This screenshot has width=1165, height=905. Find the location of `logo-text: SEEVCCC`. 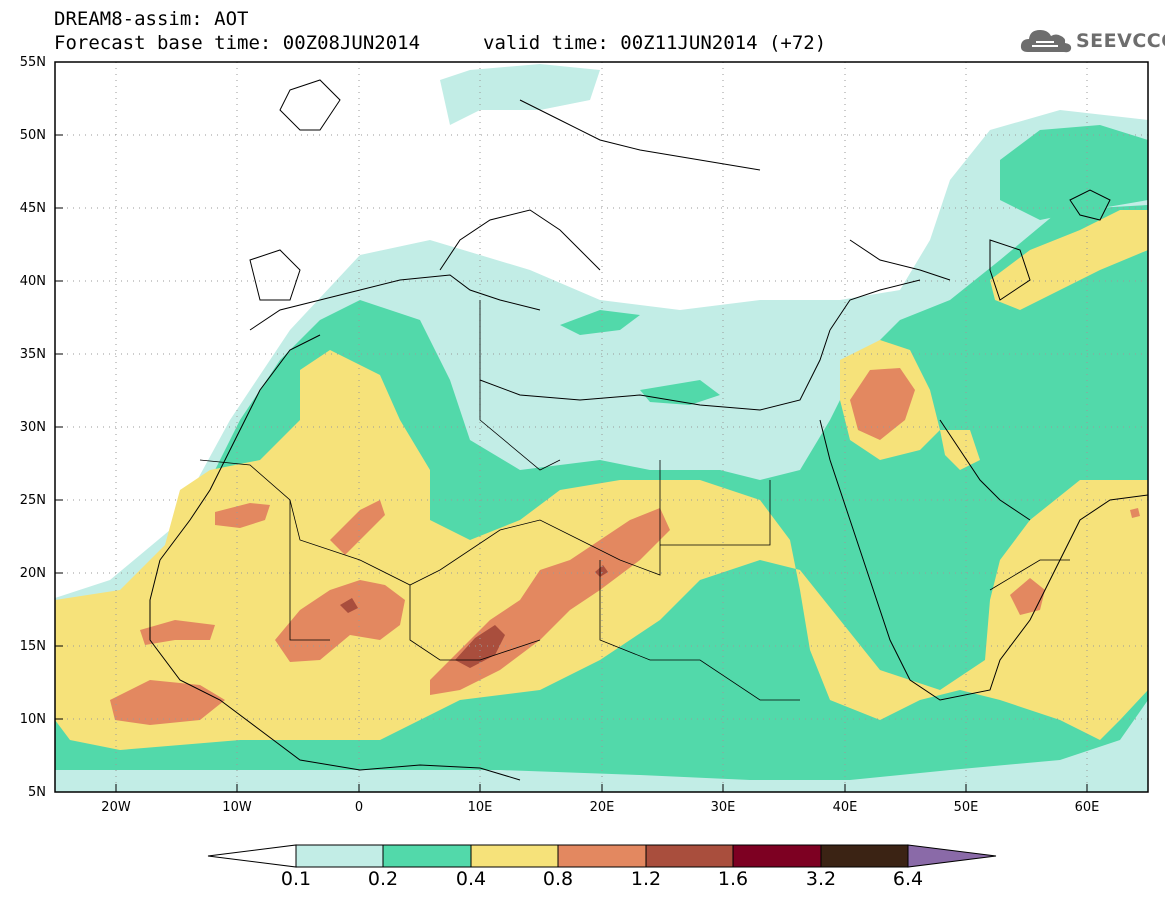

logo-text: SEEVCCC is located at coordinates (1120, 41).